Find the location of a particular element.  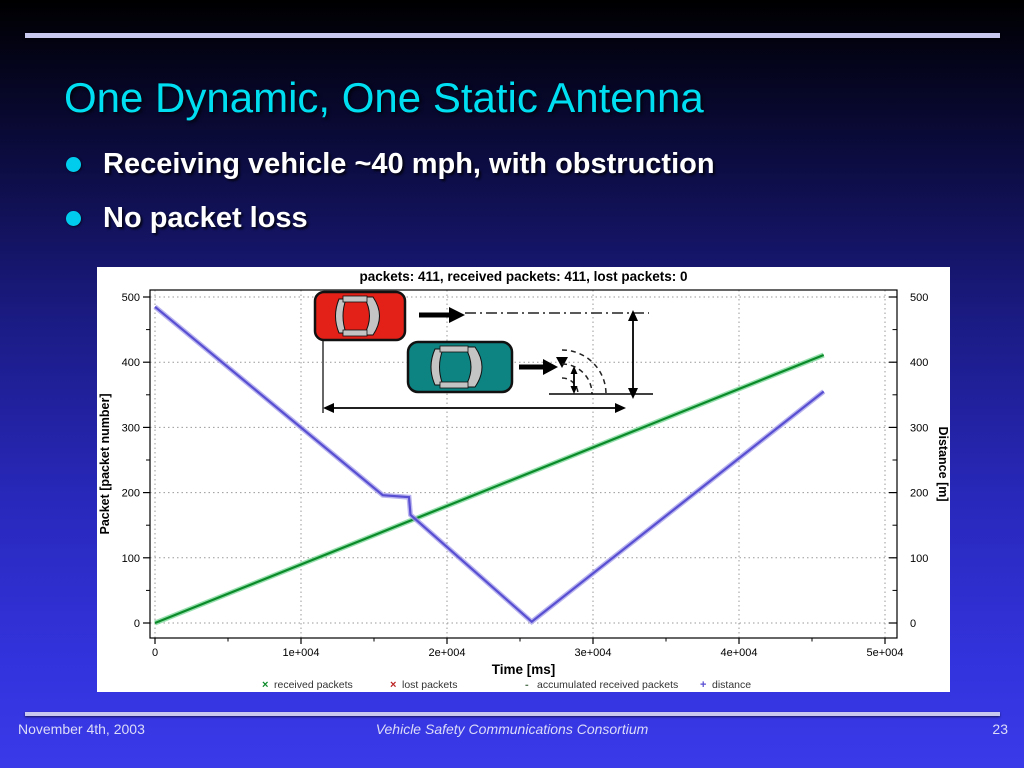

svg-text: 2e+004 is located at coordinates (446, 653).